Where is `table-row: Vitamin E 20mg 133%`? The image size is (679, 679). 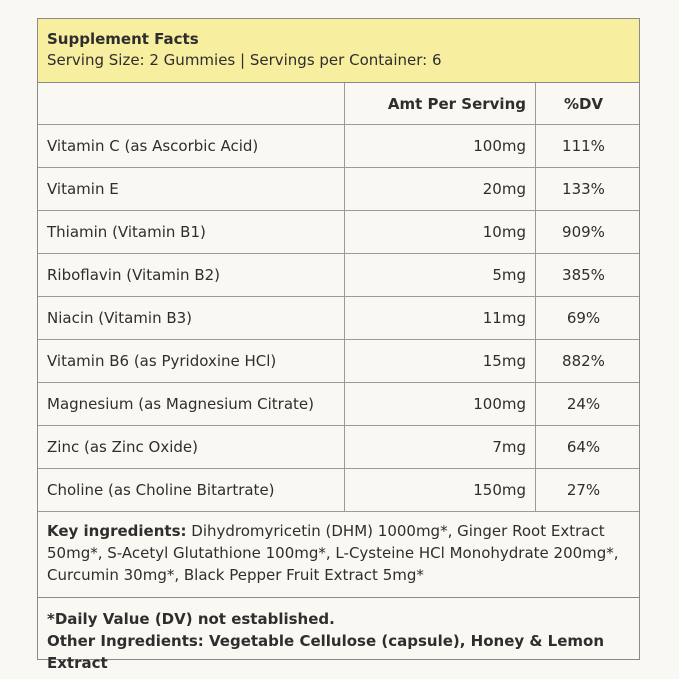
table-row: Vitamin E 20mg 133% is located at coordinates (338, 189).